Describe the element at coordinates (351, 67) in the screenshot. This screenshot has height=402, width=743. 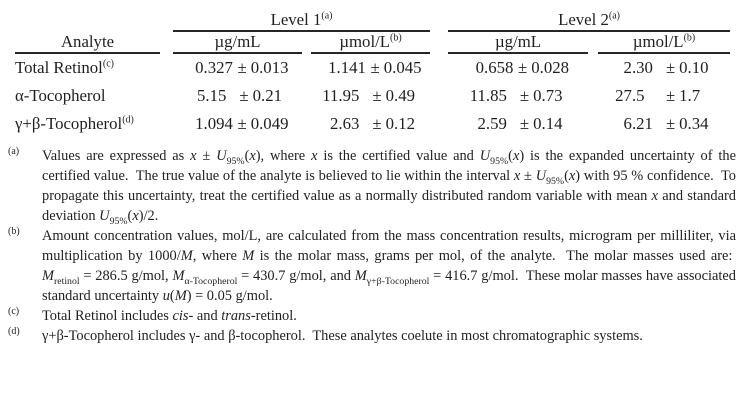
I see `value-fraction: .141` at that location.